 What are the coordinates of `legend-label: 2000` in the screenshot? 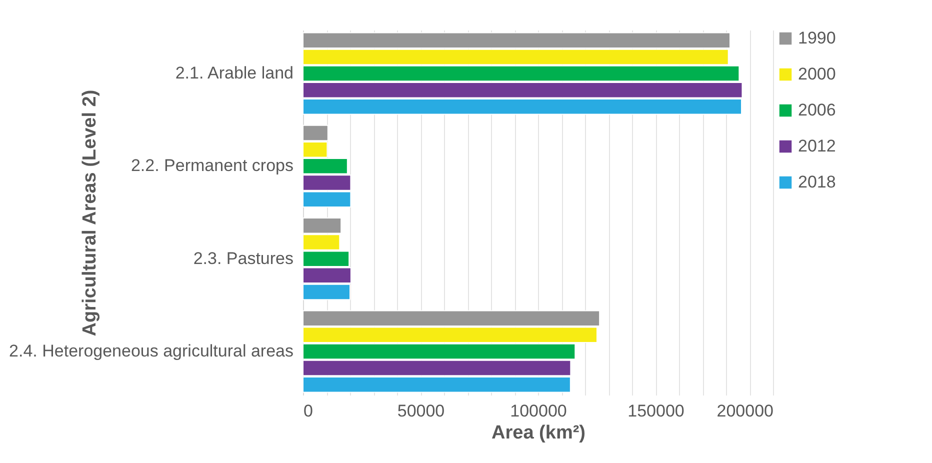 It's located at (817, 74).